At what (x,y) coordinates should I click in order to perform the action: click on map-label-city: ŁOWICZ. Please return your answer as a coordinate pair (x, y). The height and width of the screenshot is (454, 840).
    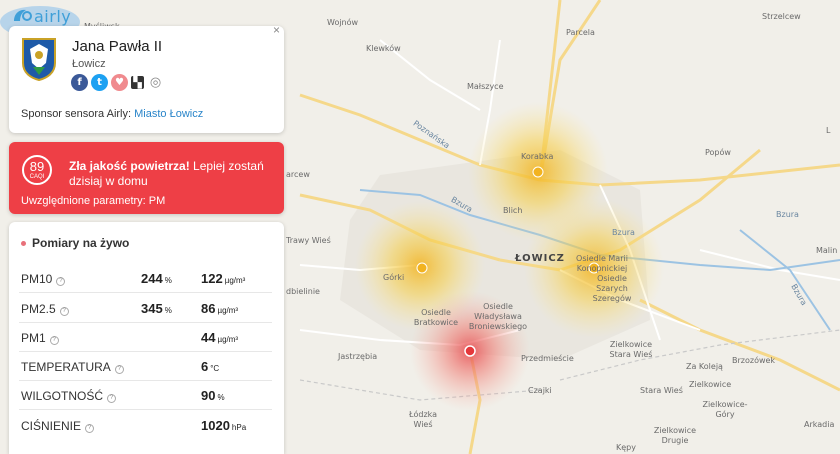
    Looking at the image, I should click on (540, 258).